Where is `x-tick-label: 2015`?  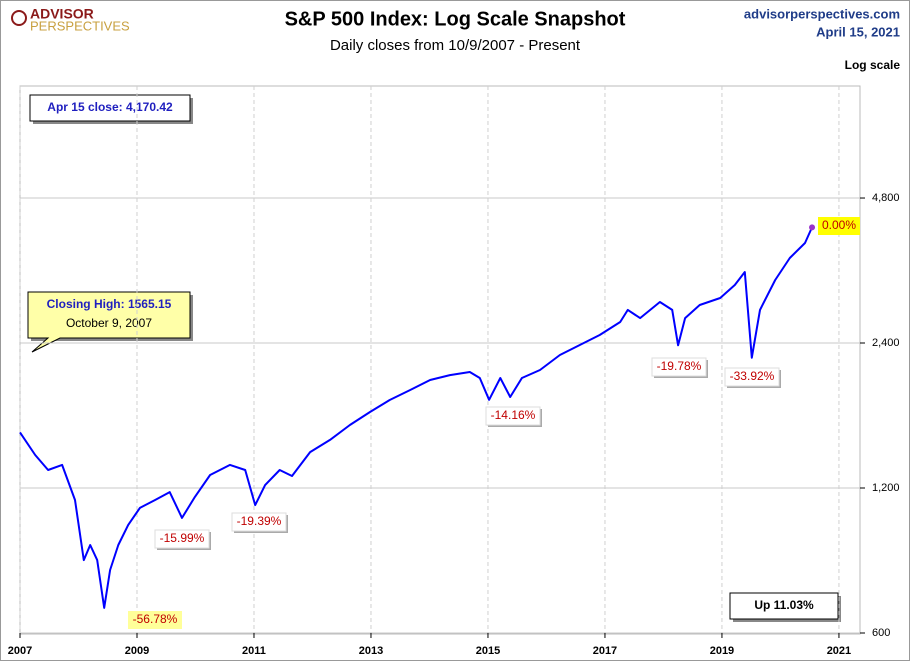 x-tick-label: 2015 is located at coordinates (488, 651).